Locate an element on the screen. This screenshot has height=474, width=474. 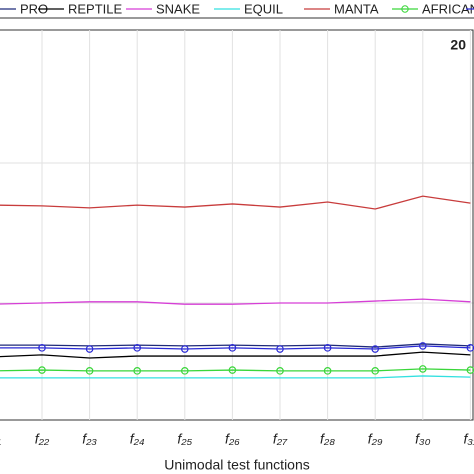
x-tick-label: f₃₁ is located at coordinates (468, 439).